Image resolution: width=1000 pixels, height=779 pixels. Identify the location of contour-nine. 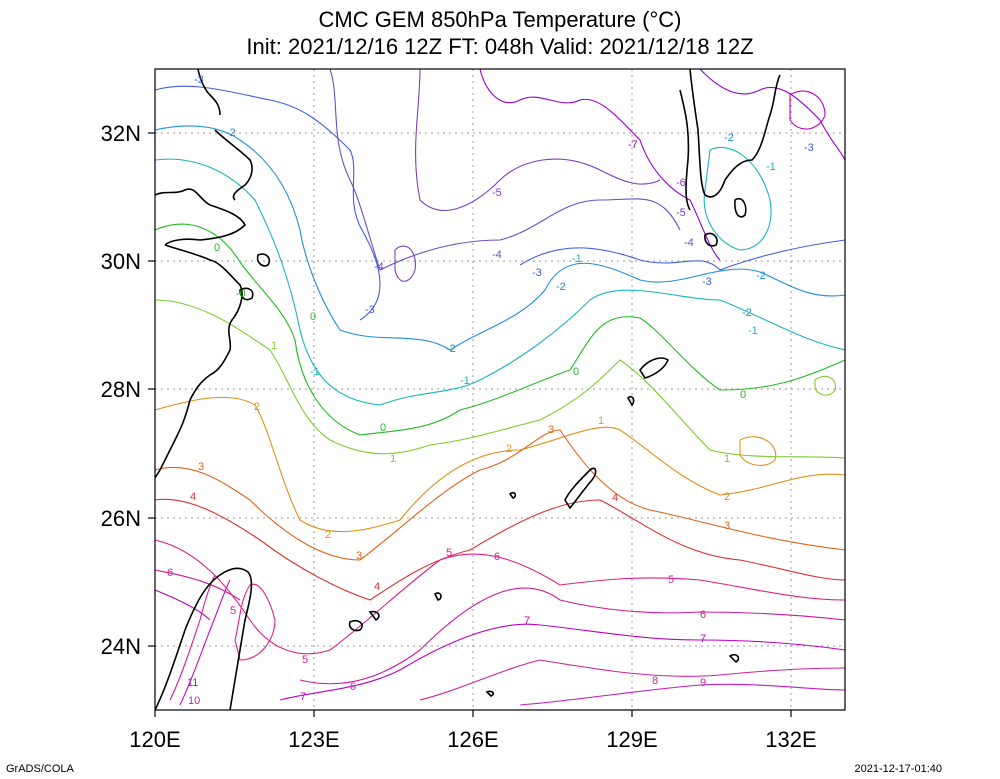
(682, 694).